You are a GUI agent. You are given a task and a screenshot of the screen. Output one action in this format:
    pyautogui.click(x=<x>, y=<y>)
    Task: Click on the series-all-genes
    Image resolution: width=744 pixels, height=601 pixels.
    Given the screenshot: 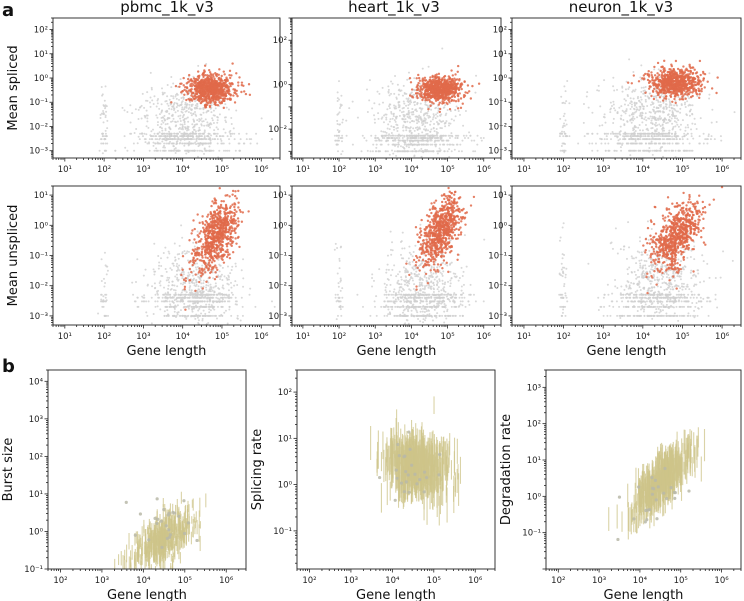 What is the action you would take?
    pyautogui.click(x=647, y=108)
    